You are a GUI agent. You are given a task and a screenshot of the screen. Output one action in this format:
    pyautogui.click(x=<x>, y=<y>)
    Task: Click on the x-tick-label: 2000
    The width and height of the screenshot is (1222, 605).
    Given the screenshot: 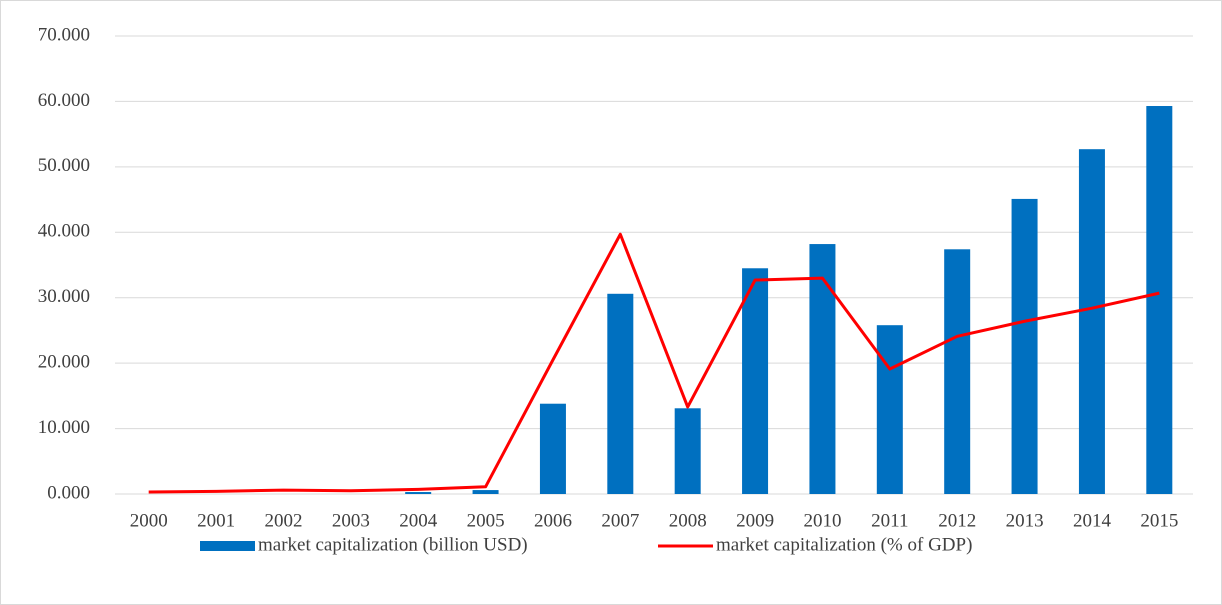 What is the action you would take?
    pyautogui.click(x=149, y=520)
    